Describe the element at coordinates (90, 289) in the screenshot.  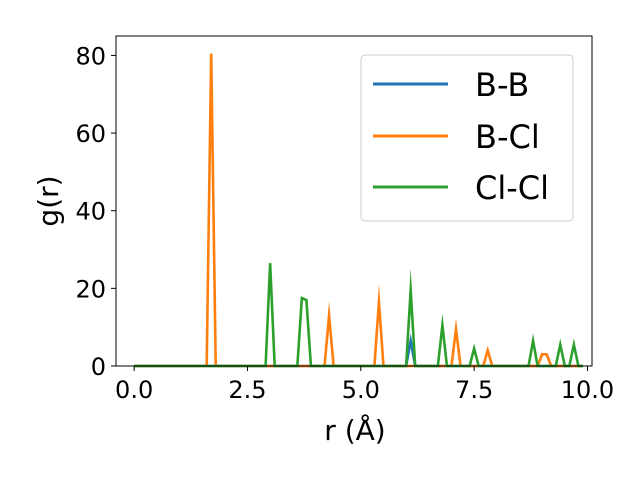
I see `y-tick-label: 20` at that location.